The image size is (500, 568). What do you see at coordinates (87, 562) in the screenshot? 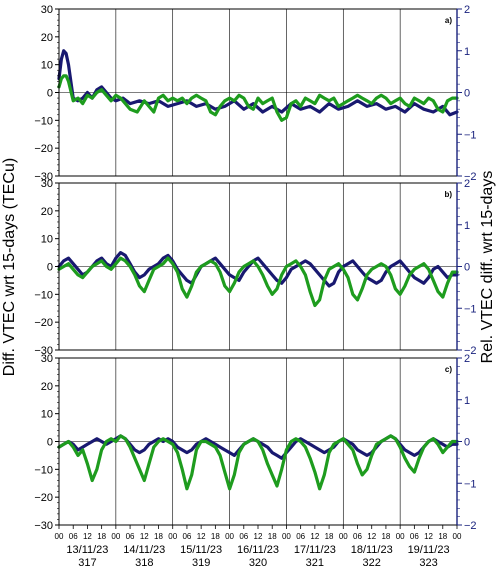
I see `doy-label: 317` at bounding box center [87, 562].